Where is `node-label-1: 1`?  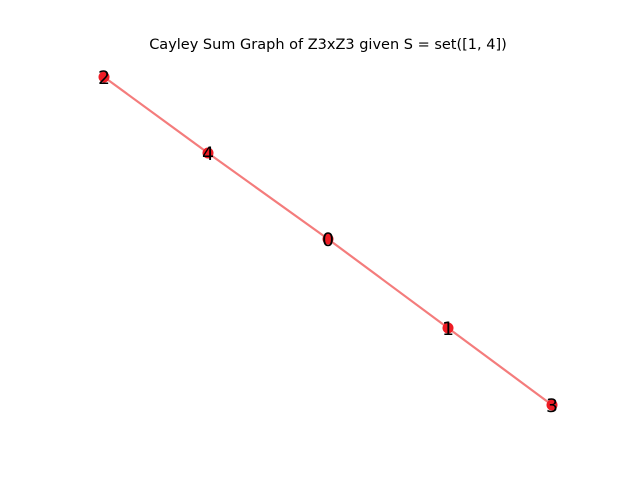
node-label-1: 1 is located at coordinates (448, 329).